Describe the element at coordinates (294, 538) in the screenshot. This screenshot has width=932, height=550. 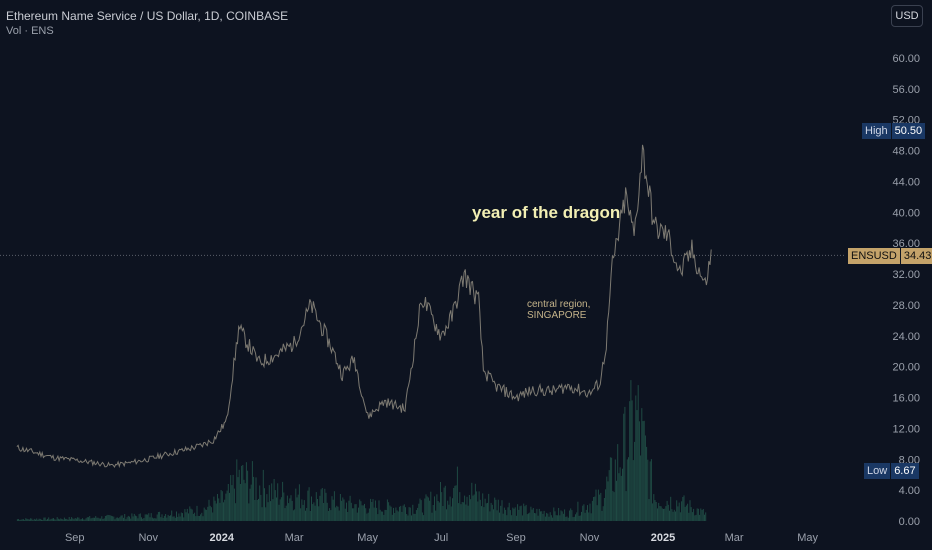
I see `x-tick-label: Mar` at that location.